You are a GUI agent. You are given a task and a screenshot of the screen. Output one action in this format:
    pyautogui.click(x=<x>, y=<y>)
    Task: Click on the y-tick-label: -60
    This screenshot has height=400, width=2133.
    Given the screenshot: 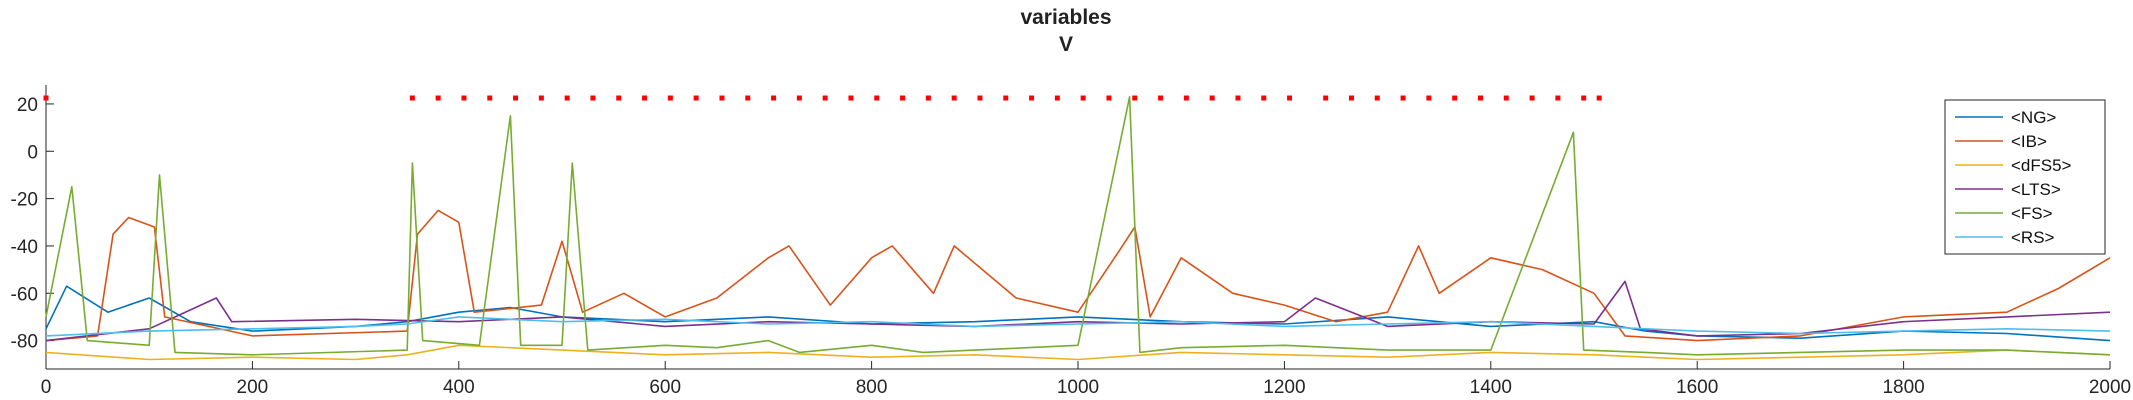 What is the action you would take?
    pyautogui.click(x=24, y=294)
    